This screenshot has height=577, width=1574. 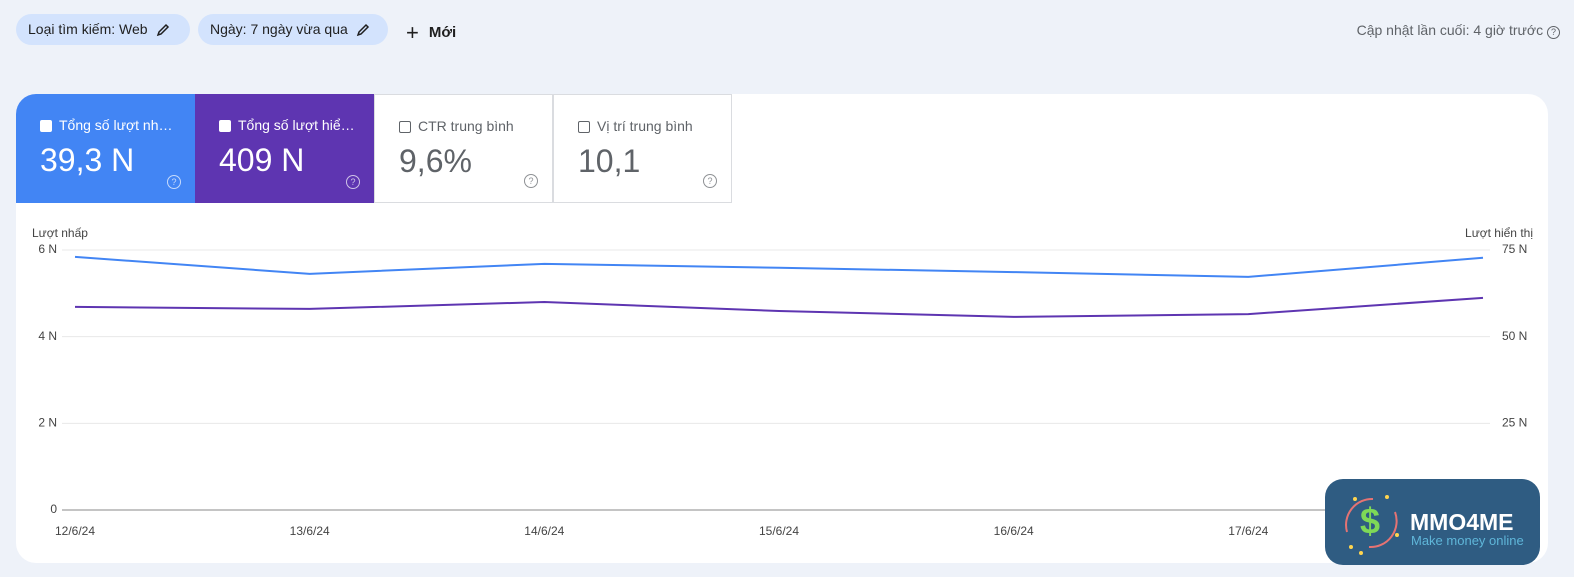 I want to click on metric-value: 9,6%, so click(x=435, y=161).